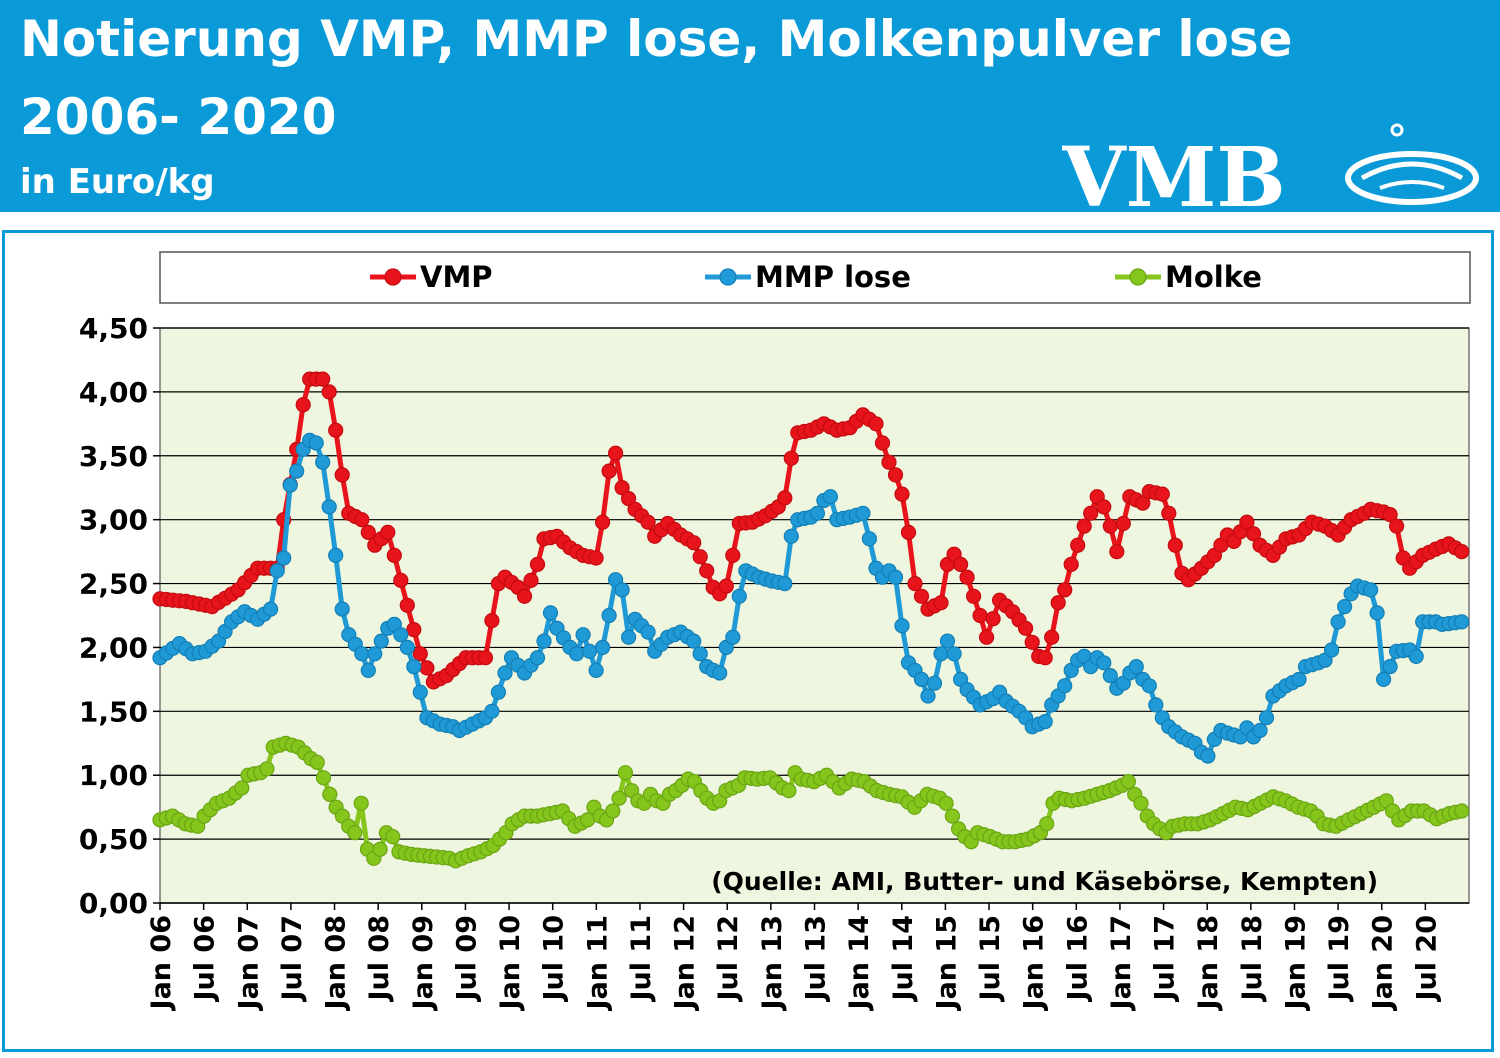  What do you see at coordinates (510, 963) in the screenshot?
I see `x-tick-label: Jan 10` at bounding box center [510, 963].